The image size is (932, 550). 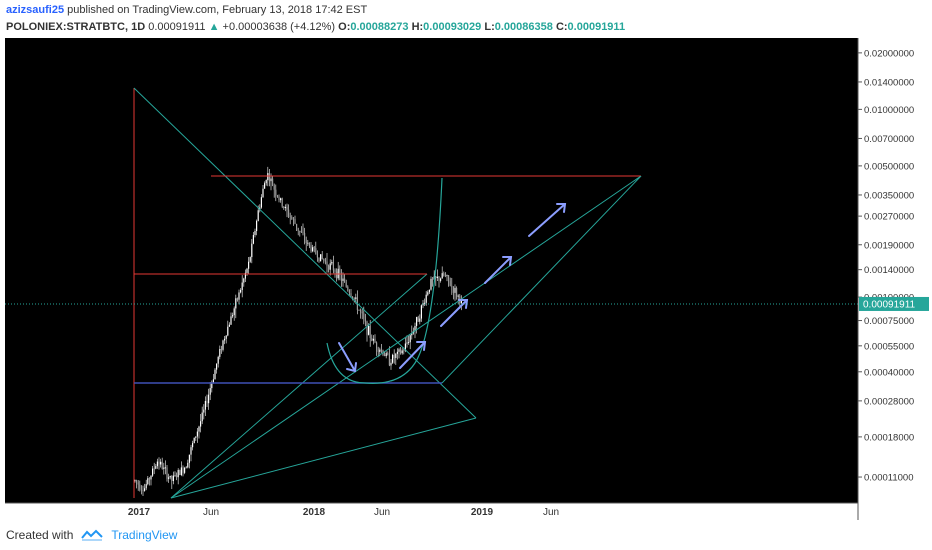 What do you see at coordinates (482, 512) in the screenshot?
I see `x-tick-label: 2019` at bounding box center [482, 512].